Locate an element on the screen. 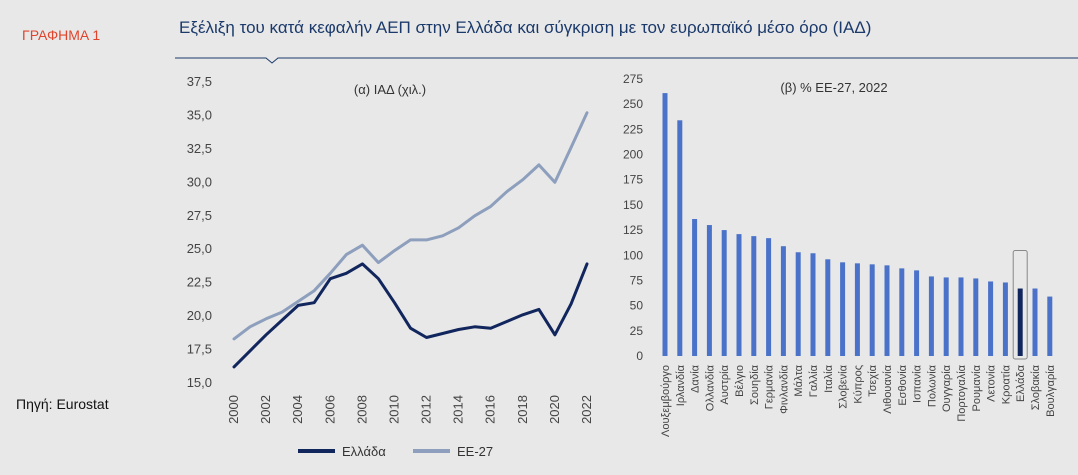 The height and width of the screenshot is (475, 1078). line-y-tick-label: 32,5 is located at coordinates (199, 148).